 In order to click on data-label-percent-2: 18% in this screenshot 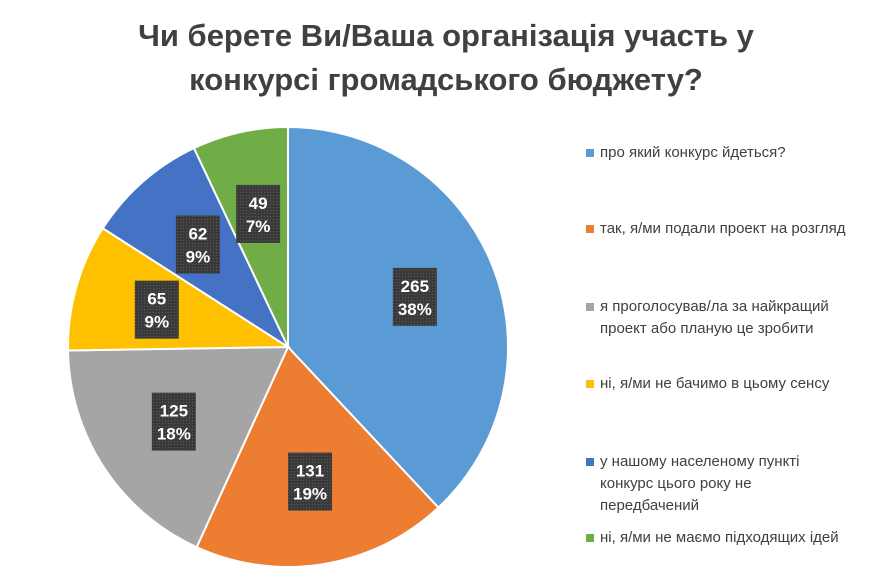, I will do `click(174, 434)`.